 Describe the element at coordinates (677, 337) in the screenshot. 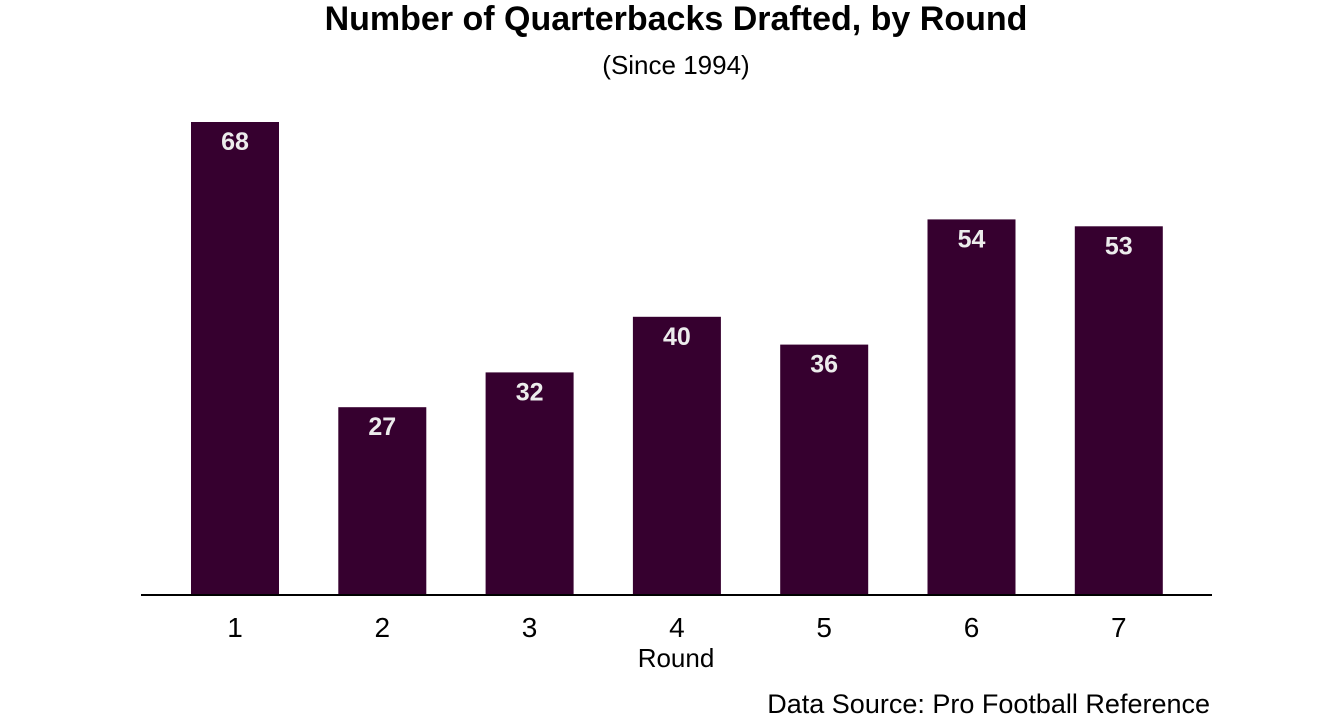

I see `data-label-round-4: 40` at that location.